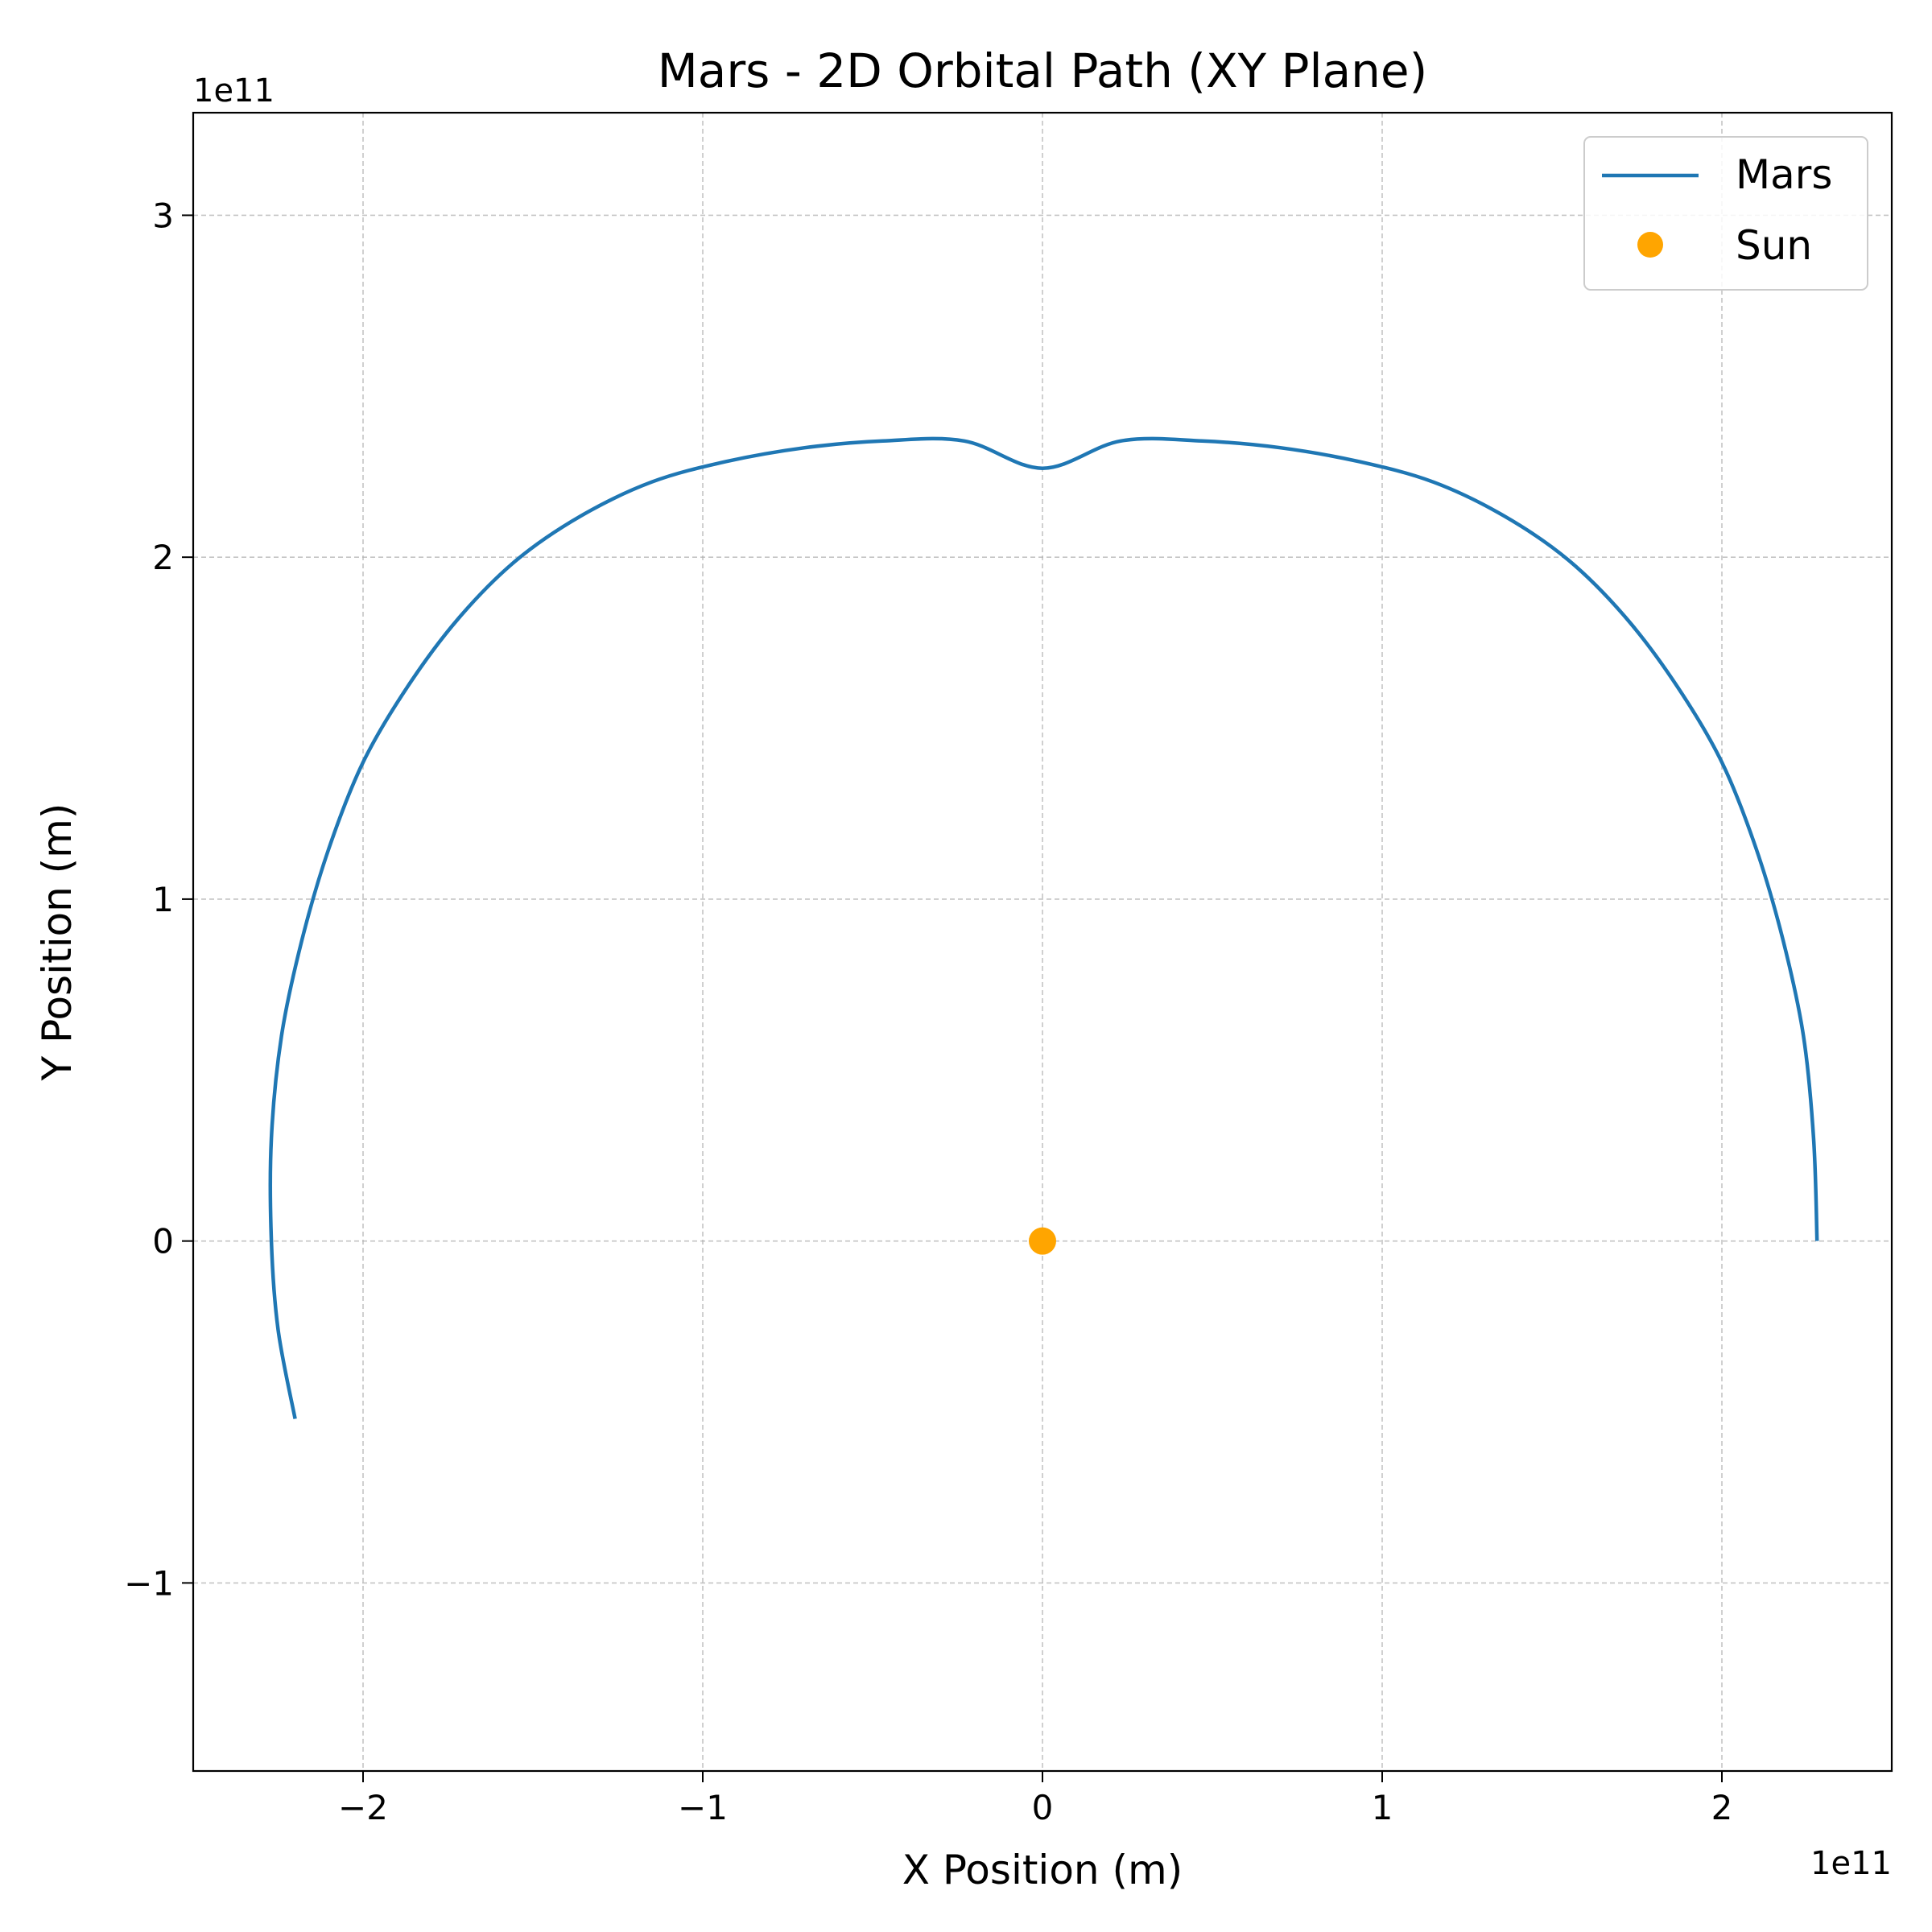  Describe the element at coordinates (363, 1807) in the screenshot. I see `x-tick-label: −2` at that location.